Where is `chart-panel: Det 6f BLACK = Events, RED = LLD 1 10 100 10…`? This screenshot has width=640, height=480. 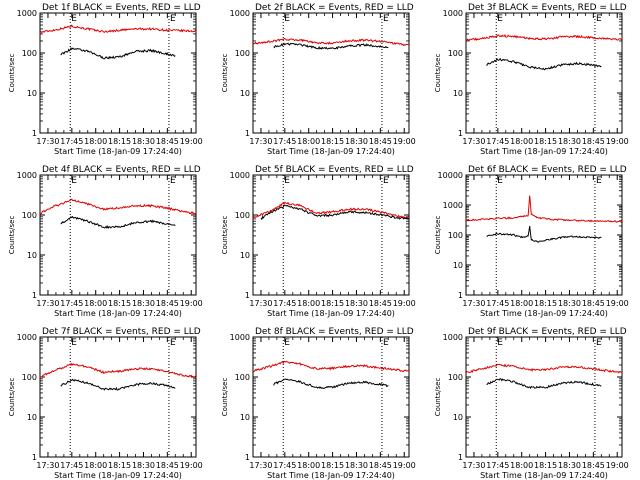
chart-panel: Det 6f BLACK = Events, RED = LLD 1 10 100 10… is located at coordinates (531, 241).